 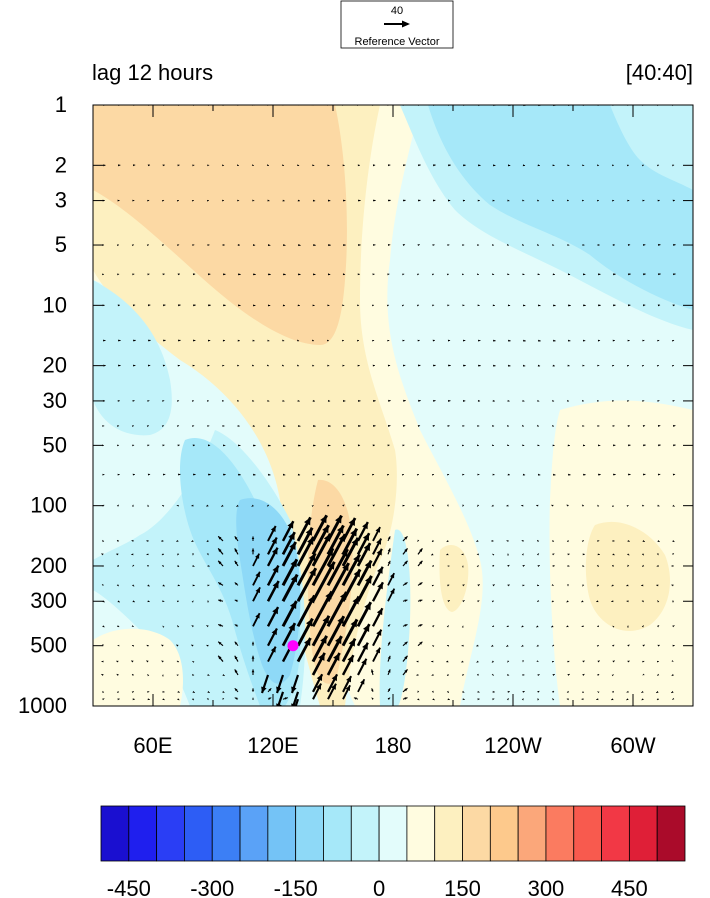 What do you see at coordinates (406, 24) in the screenshot?
I see `reference-vector-arrowhead` at bounding box center [406, 24].